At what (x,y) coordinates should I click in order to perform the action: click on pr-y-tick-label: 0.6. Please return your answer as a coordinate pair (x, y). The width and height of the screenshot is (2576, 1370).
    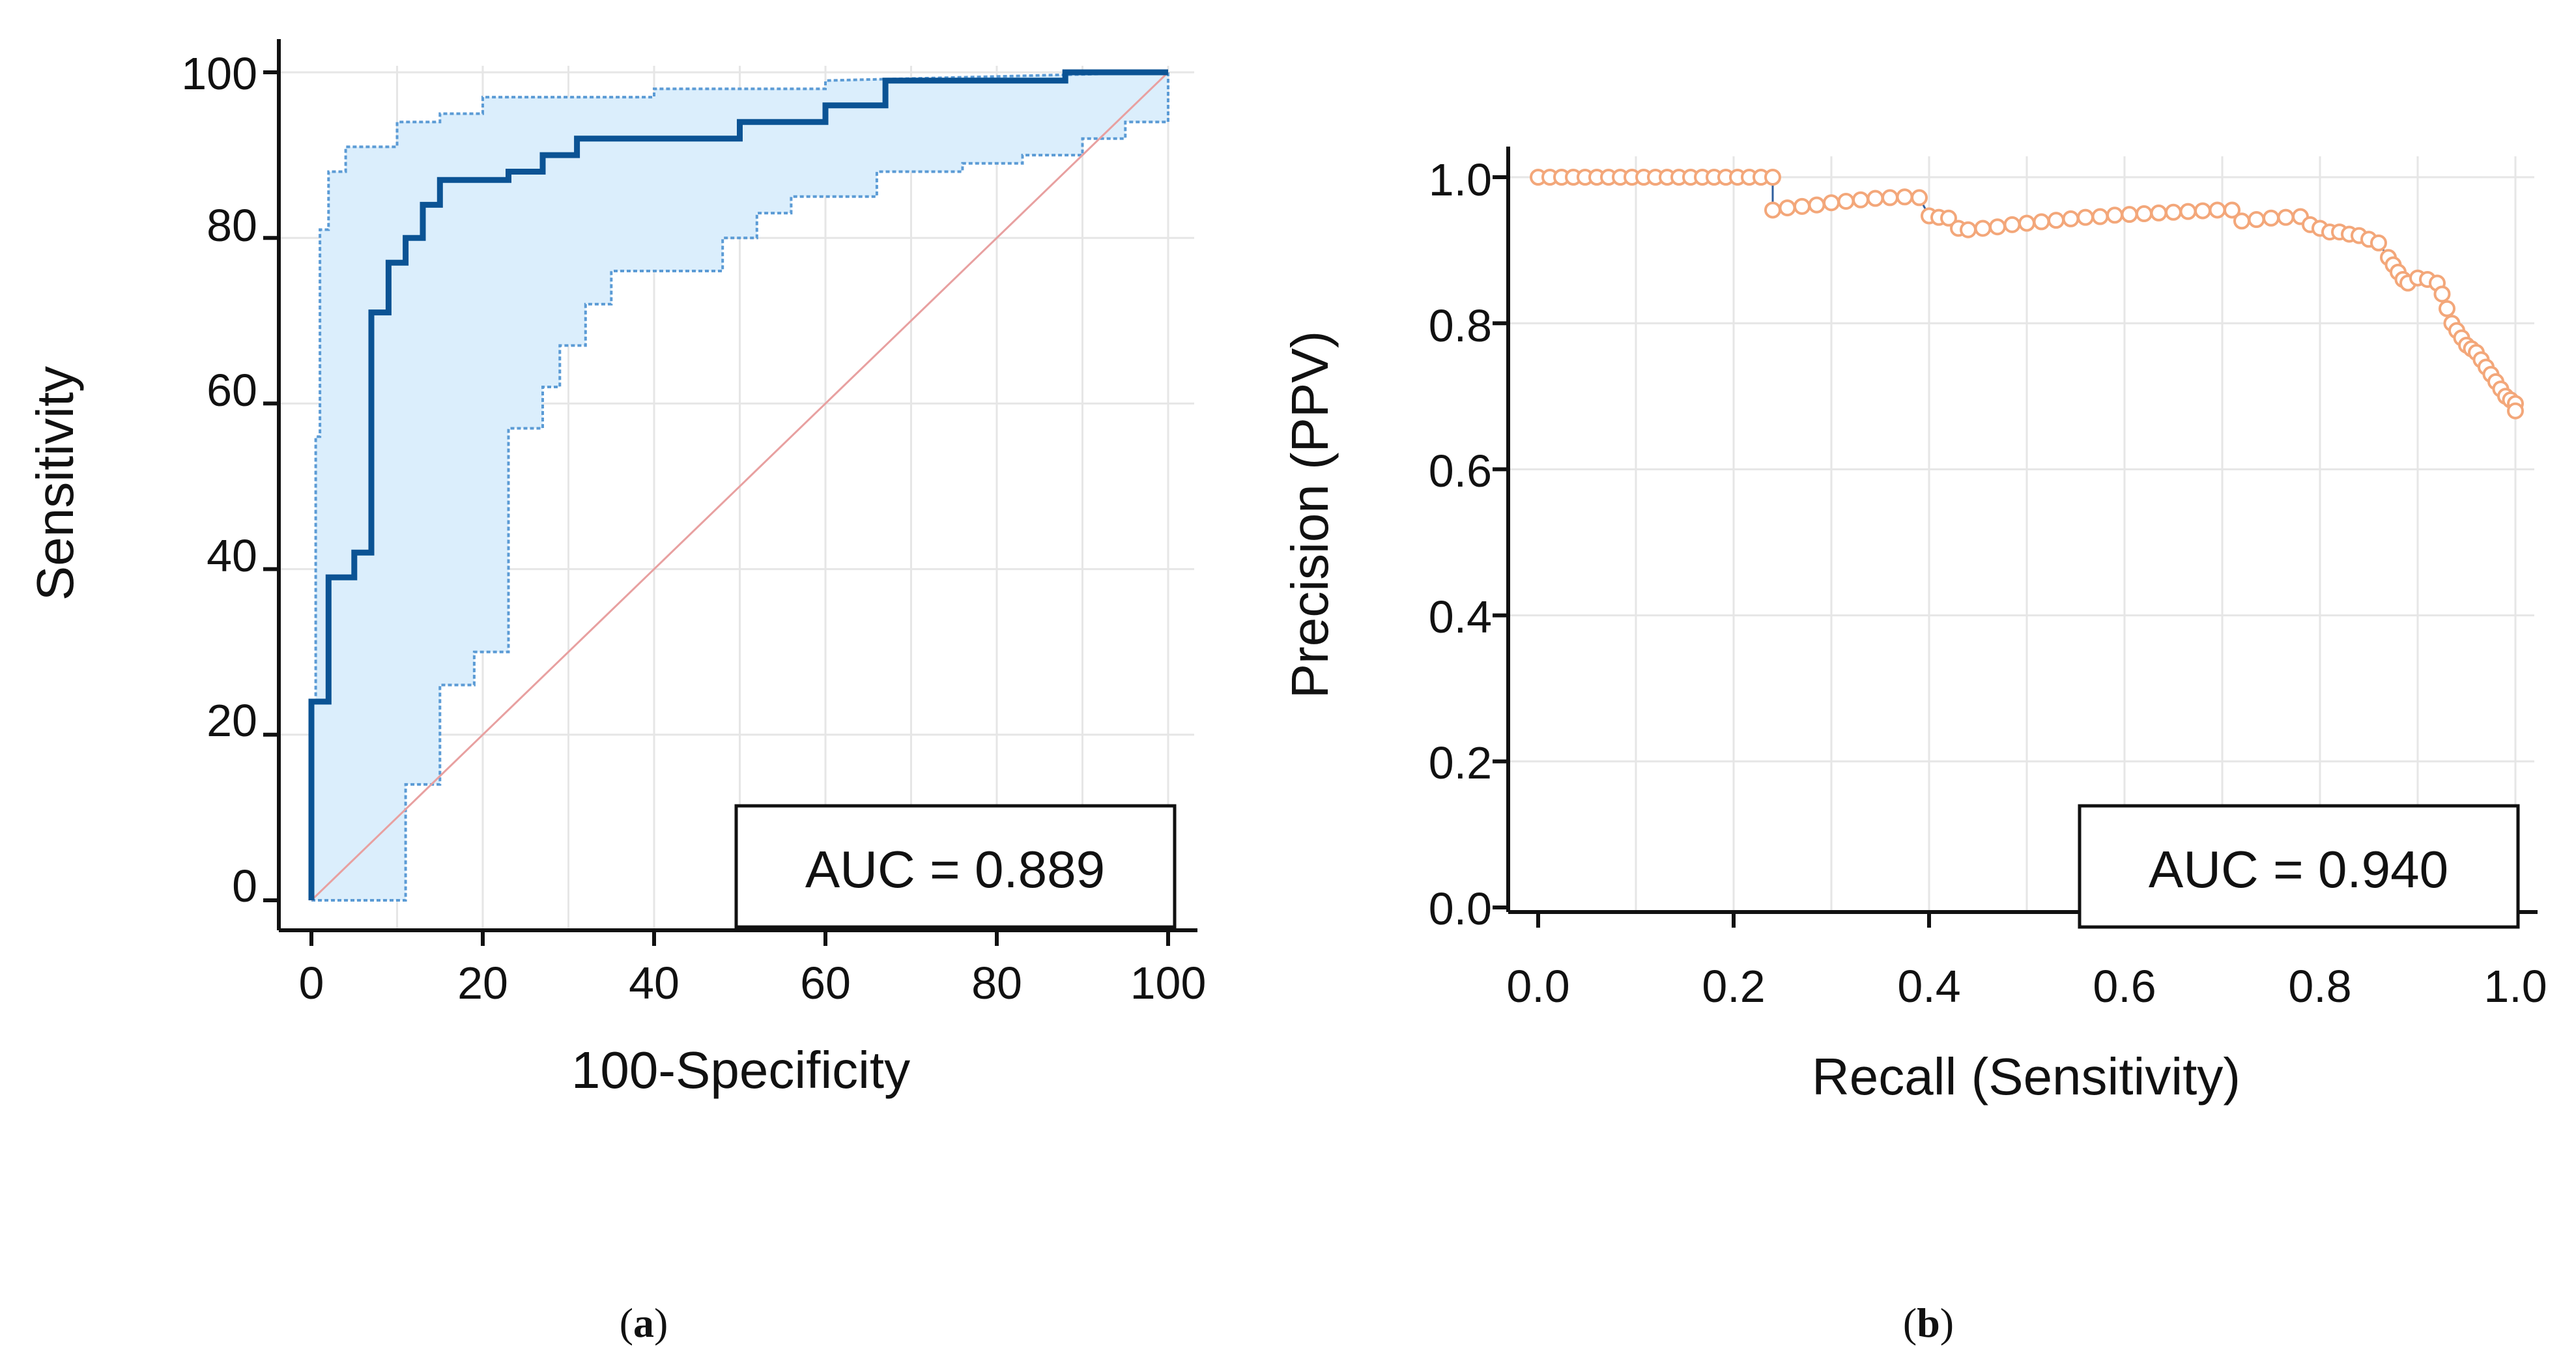
    Looking at the image, I should click on (1460, 471).